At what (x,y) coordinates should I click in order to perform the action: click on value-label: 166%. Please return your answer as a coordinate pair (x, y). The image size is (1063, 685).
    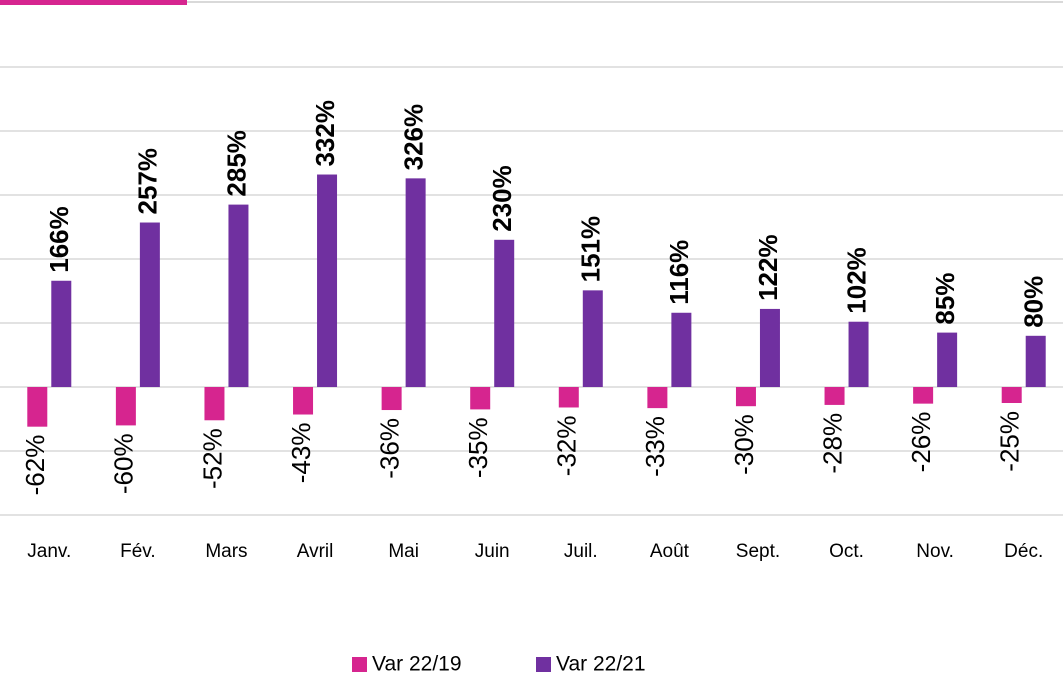
    Looking at the image, I should click on (59, 239).